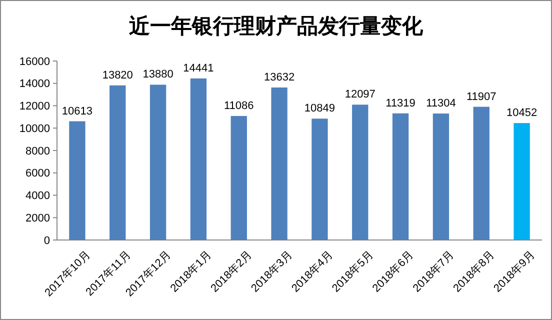  Describe the element at coordinates (34, 62) in the screenshot. I see `y-tick-label: 16000` at that location.